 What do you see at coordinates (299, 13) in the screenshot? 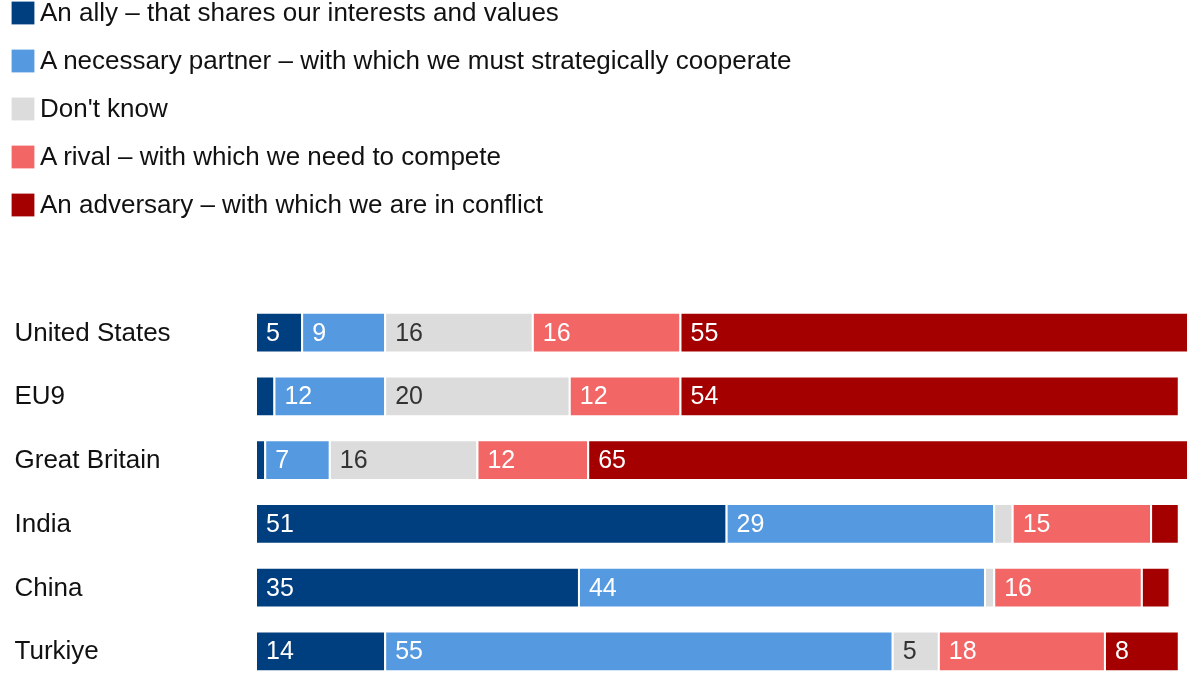
I see `legend-label: An ally – that shares our interests and values` at bounding box center [299, 13].